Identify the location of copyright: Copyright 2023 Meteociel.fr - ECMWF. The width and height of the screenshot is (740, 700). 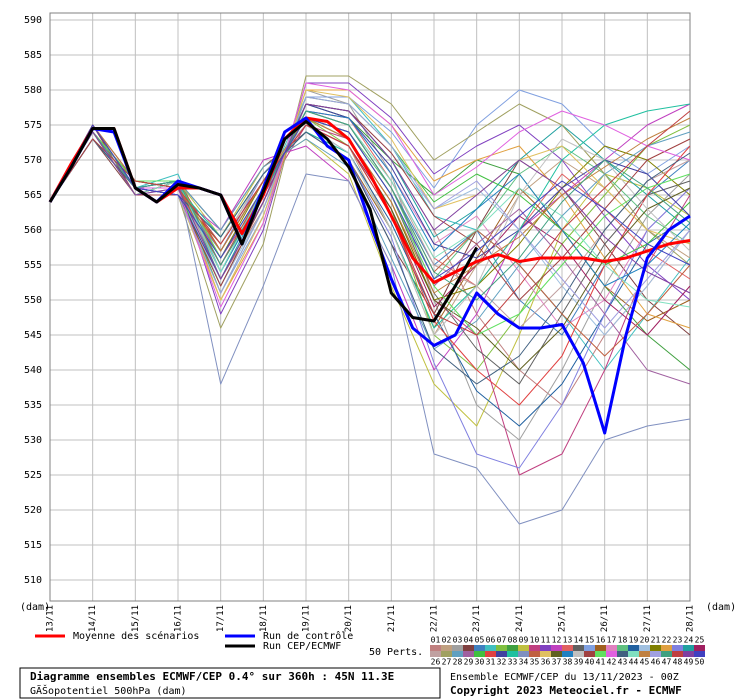
(566, 690).